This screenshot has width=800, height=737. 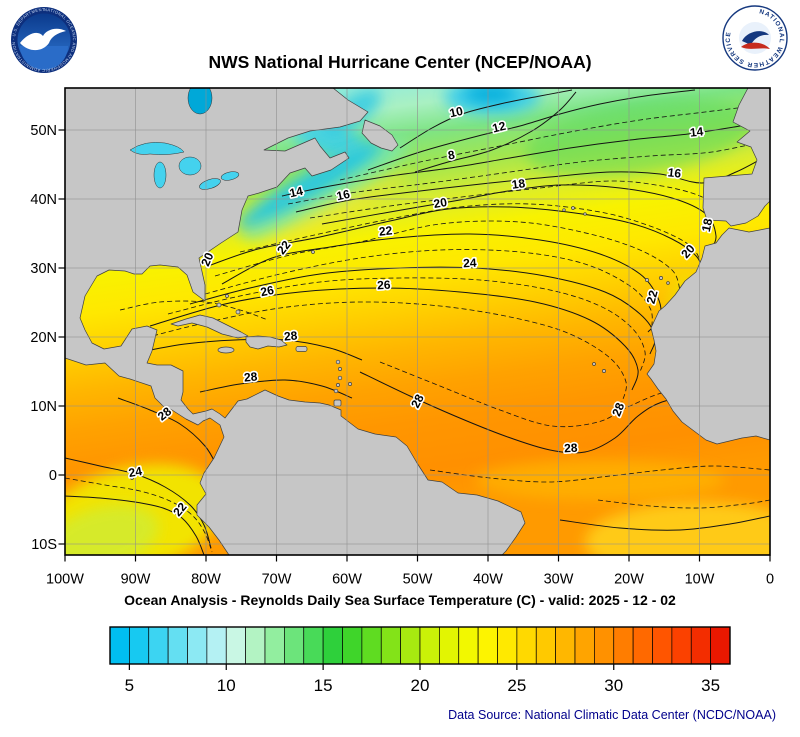 What do you see at coordinates (516, 685) in the screenshot?
I see `colorbar-tick-label: 25` at bounding box center [516, 685].